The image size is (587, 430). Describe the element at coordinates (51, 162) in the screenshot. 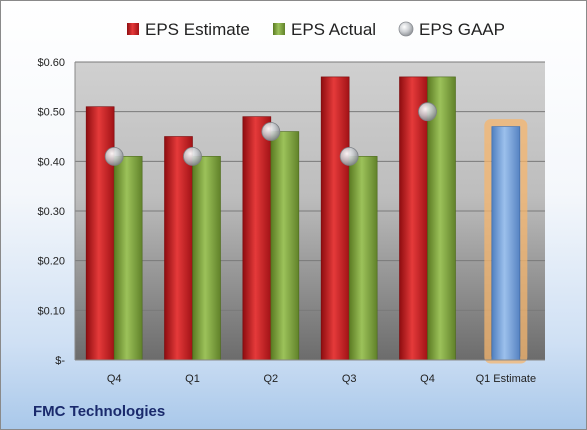

I see `y-tick-label: $0.40` at that location.